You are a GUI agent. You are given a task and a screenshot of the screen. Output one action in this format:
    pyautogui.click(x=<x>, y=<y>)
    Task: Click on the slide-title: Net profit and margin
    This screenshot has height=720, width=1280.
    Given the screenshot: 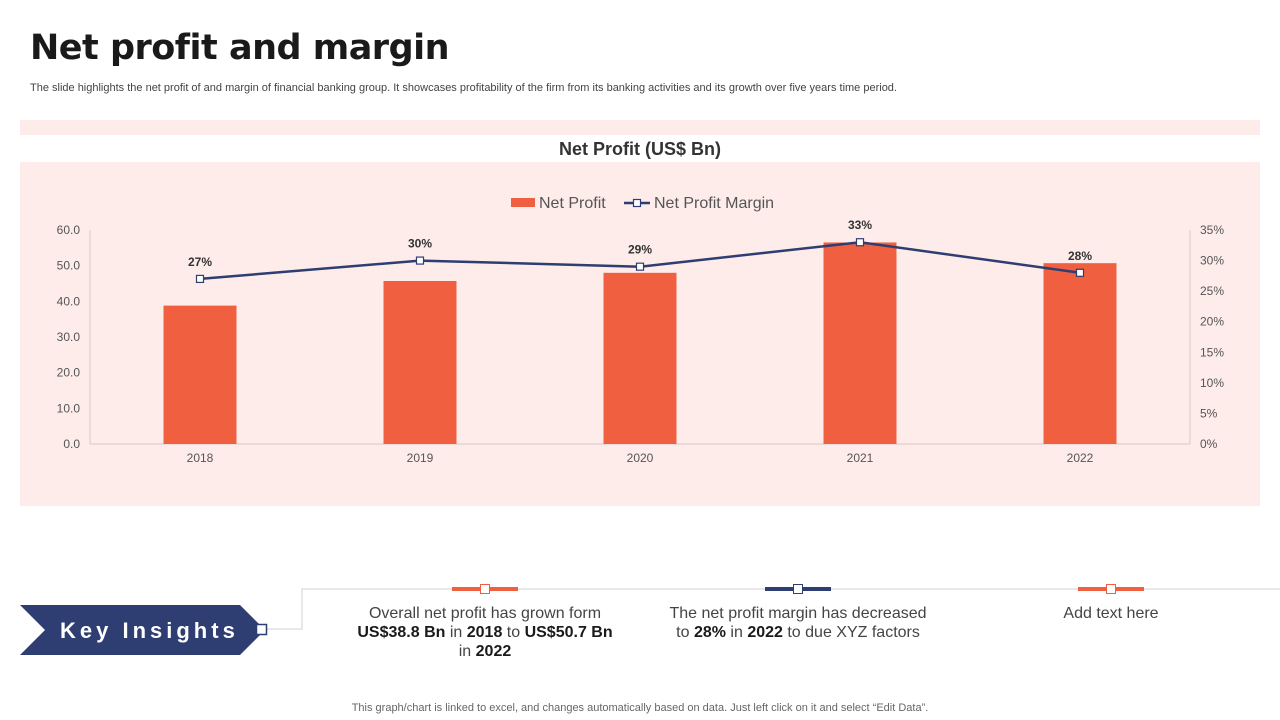 What is the action you would take?
    pyautogui.click(x=240, y=48)
    